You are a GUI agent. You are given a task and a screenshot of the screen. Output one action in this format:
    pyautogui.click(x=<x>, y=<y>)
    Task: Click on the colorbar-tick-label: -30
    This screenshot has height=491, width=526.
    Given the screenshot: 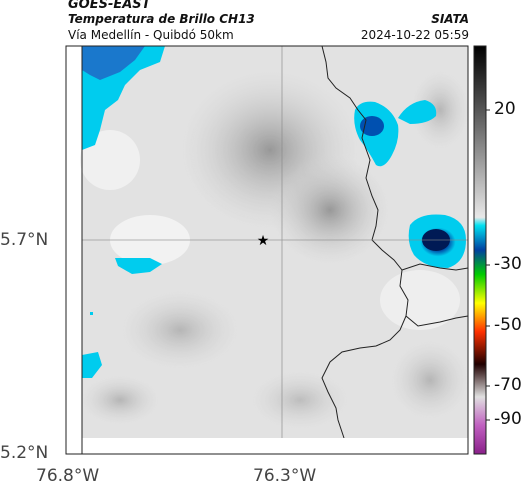 What is the action you would take?
    pyautogui.click(x=508, y=264)
    